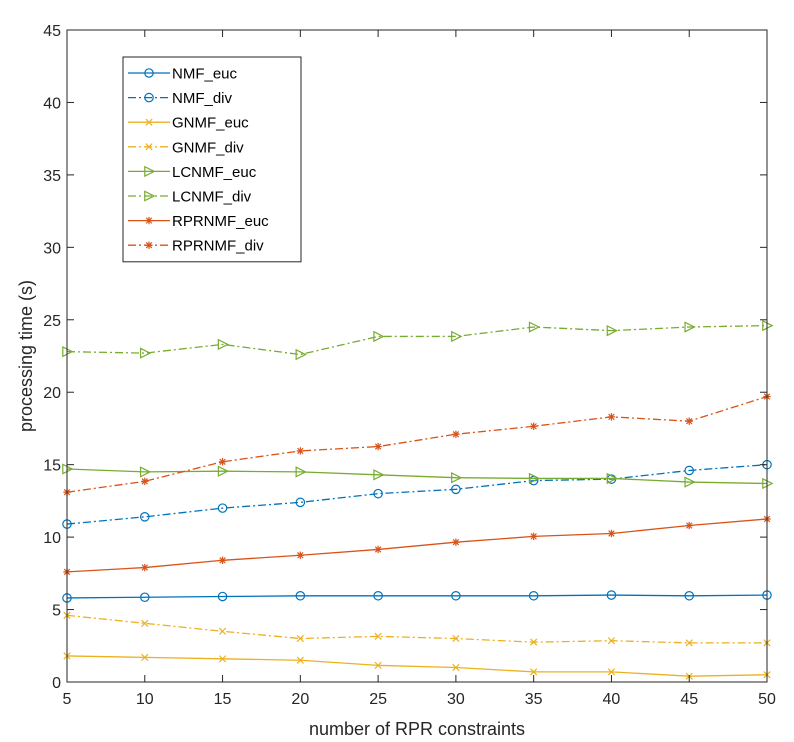 The height and width of the screenshot is (742, 794). I want to click on x-tick-label: 10, so click(145, 699).